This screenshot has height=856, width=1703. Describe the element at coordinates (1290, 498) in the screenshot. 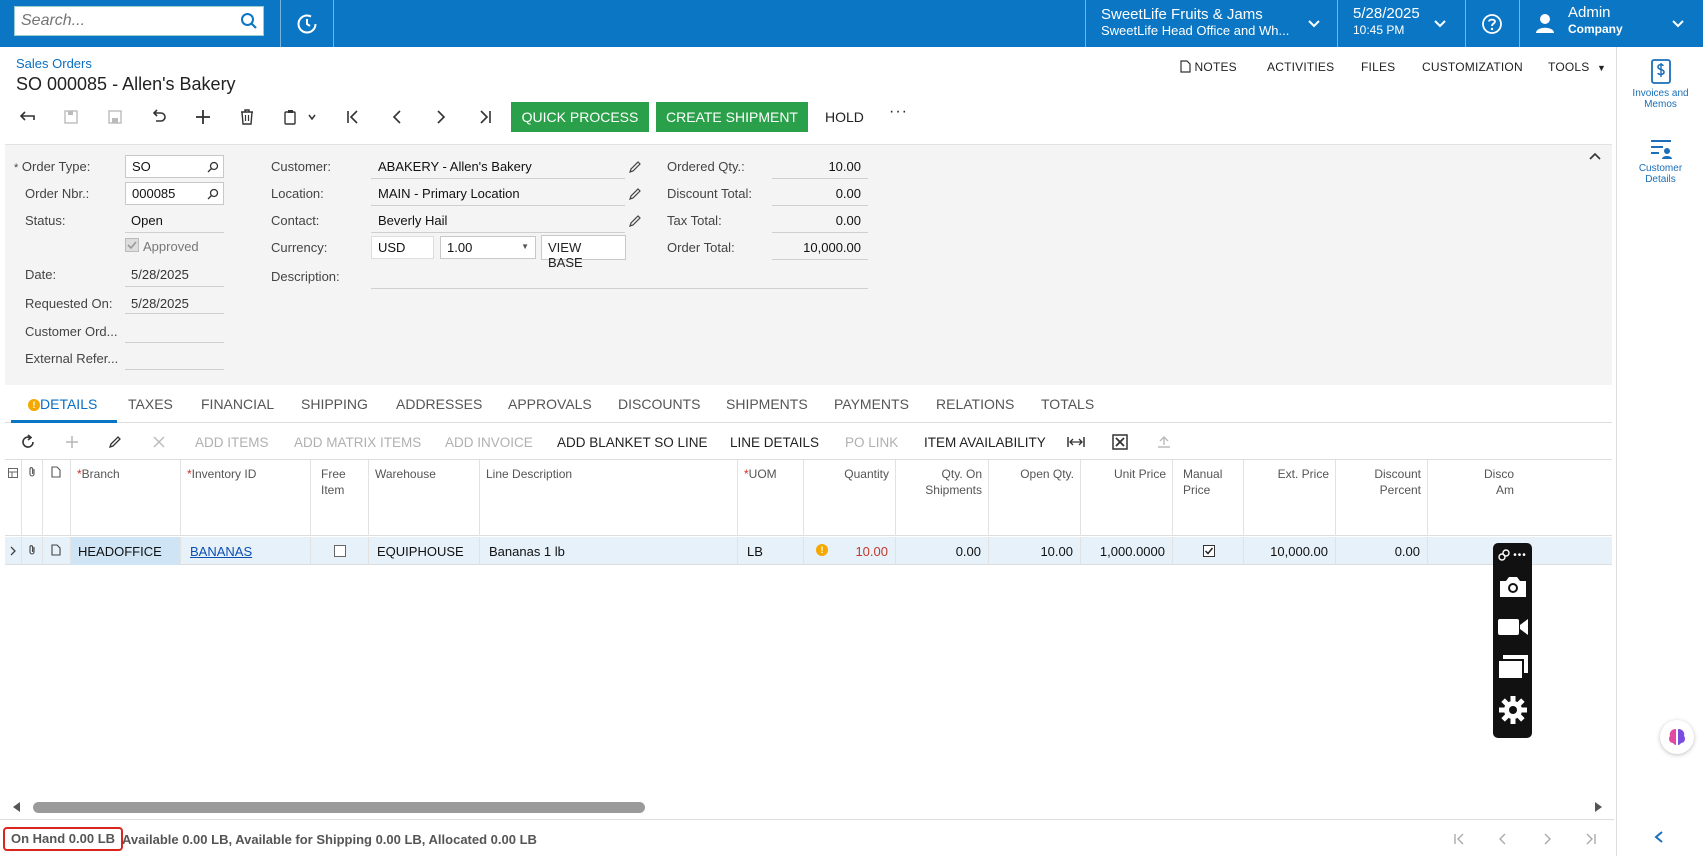

I see `ext-price-column-header: Ext. Price` at that location.